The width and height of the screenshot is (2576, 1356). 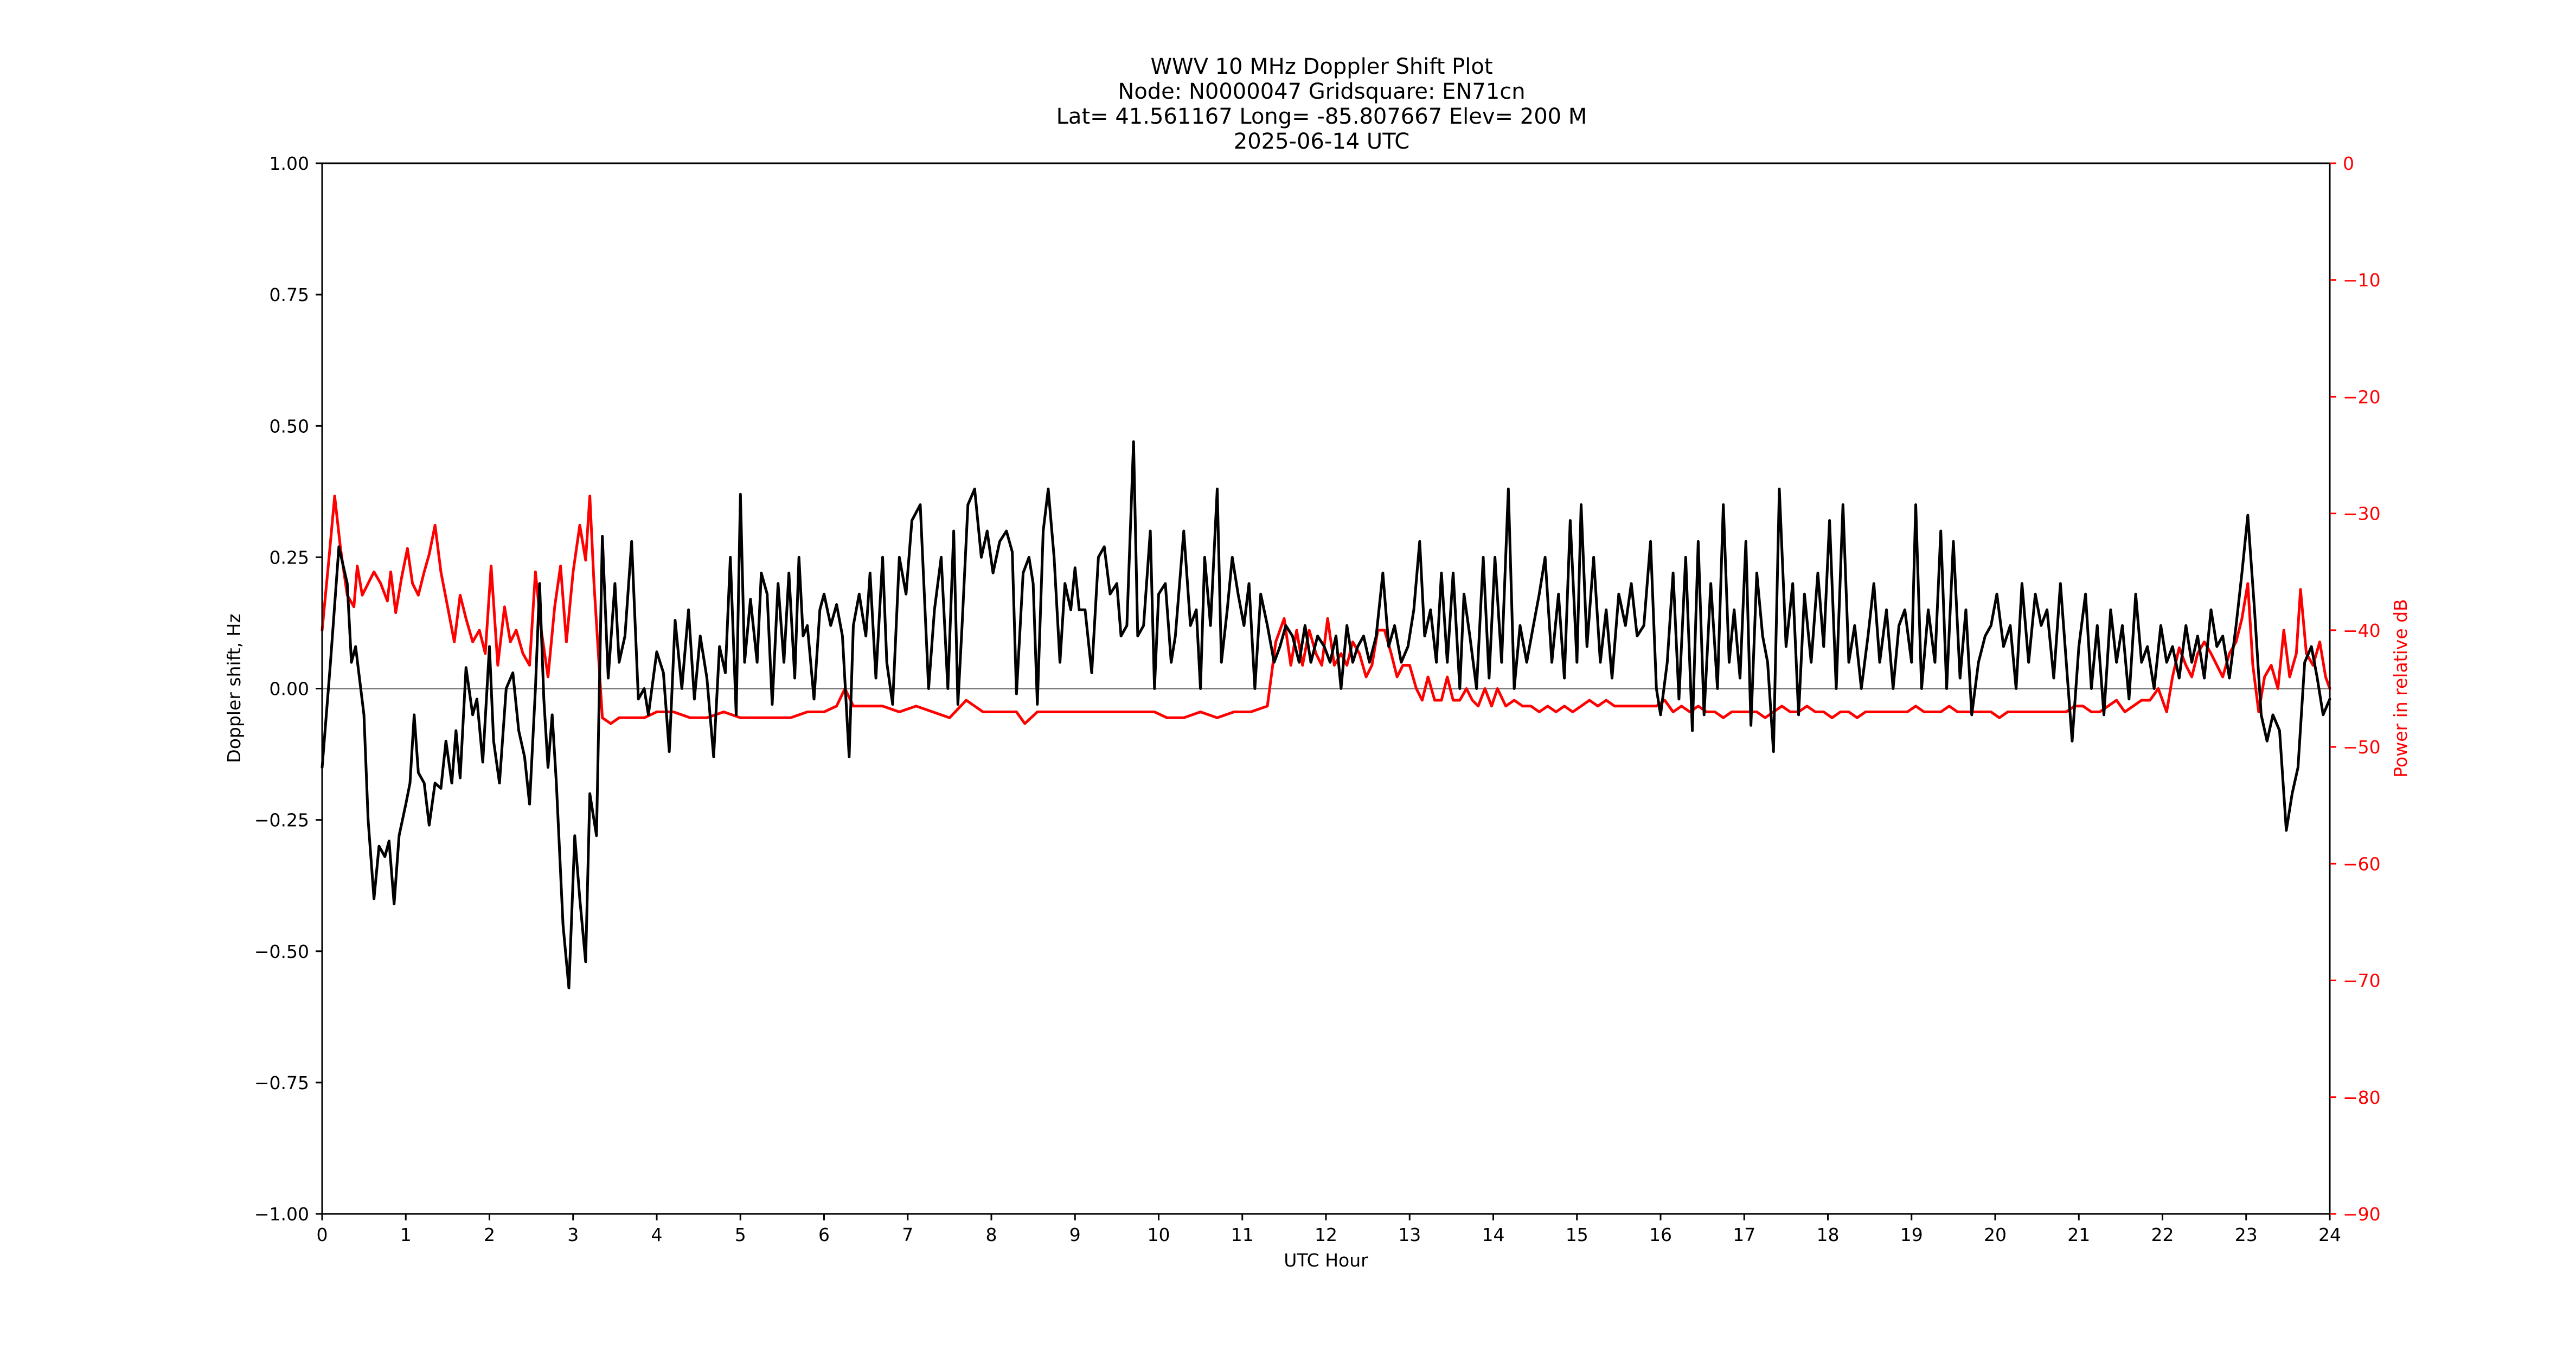 What do you see at coordinates (1321, 91) in the screenshot?
I see `title-line-2: Node: N0000047 Gridsquare: EN71cn` at bounding box center [1321, 91].